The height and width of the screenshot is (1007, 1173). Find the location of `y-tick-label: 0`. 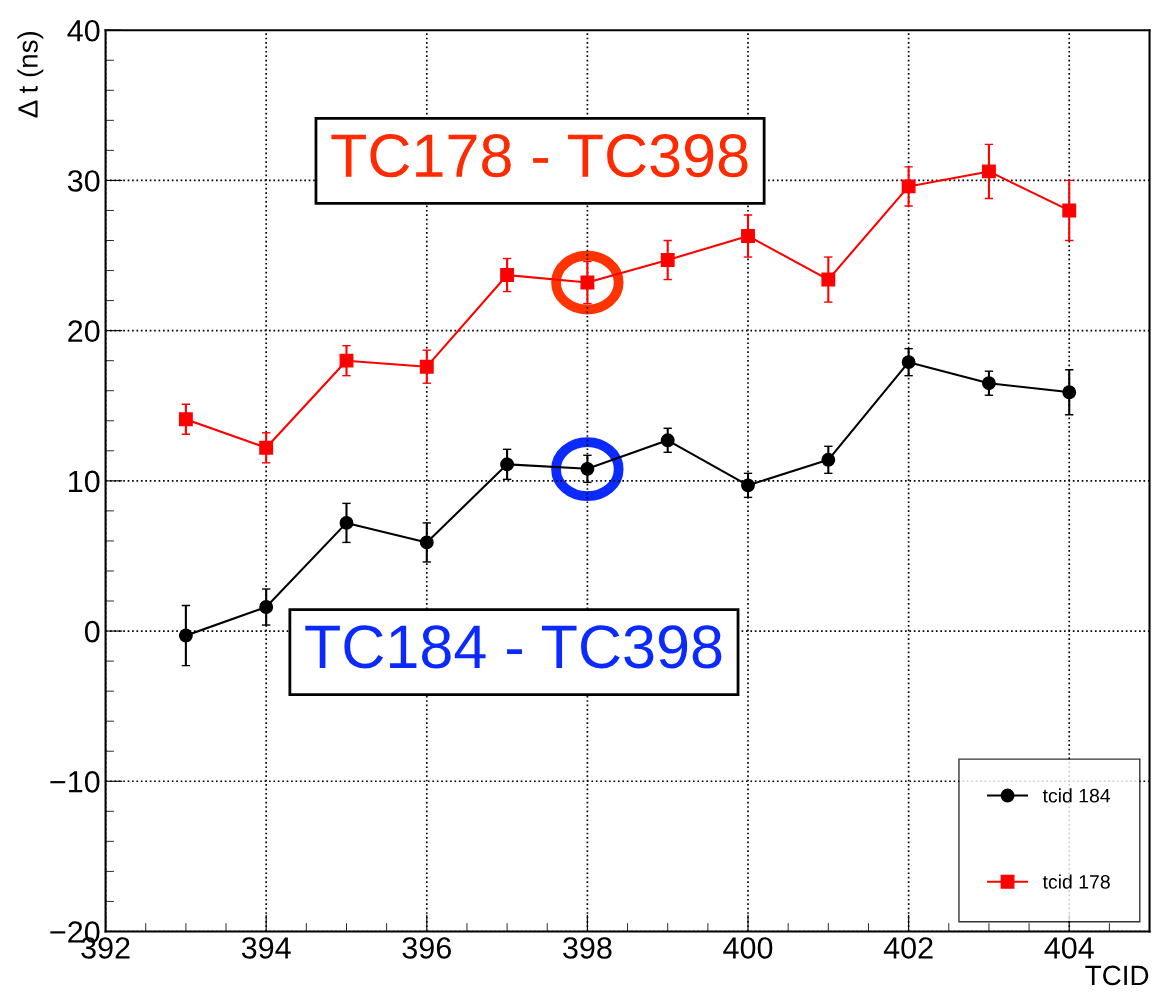

y-tick-label: 0 is located at coordinates (92, 631).